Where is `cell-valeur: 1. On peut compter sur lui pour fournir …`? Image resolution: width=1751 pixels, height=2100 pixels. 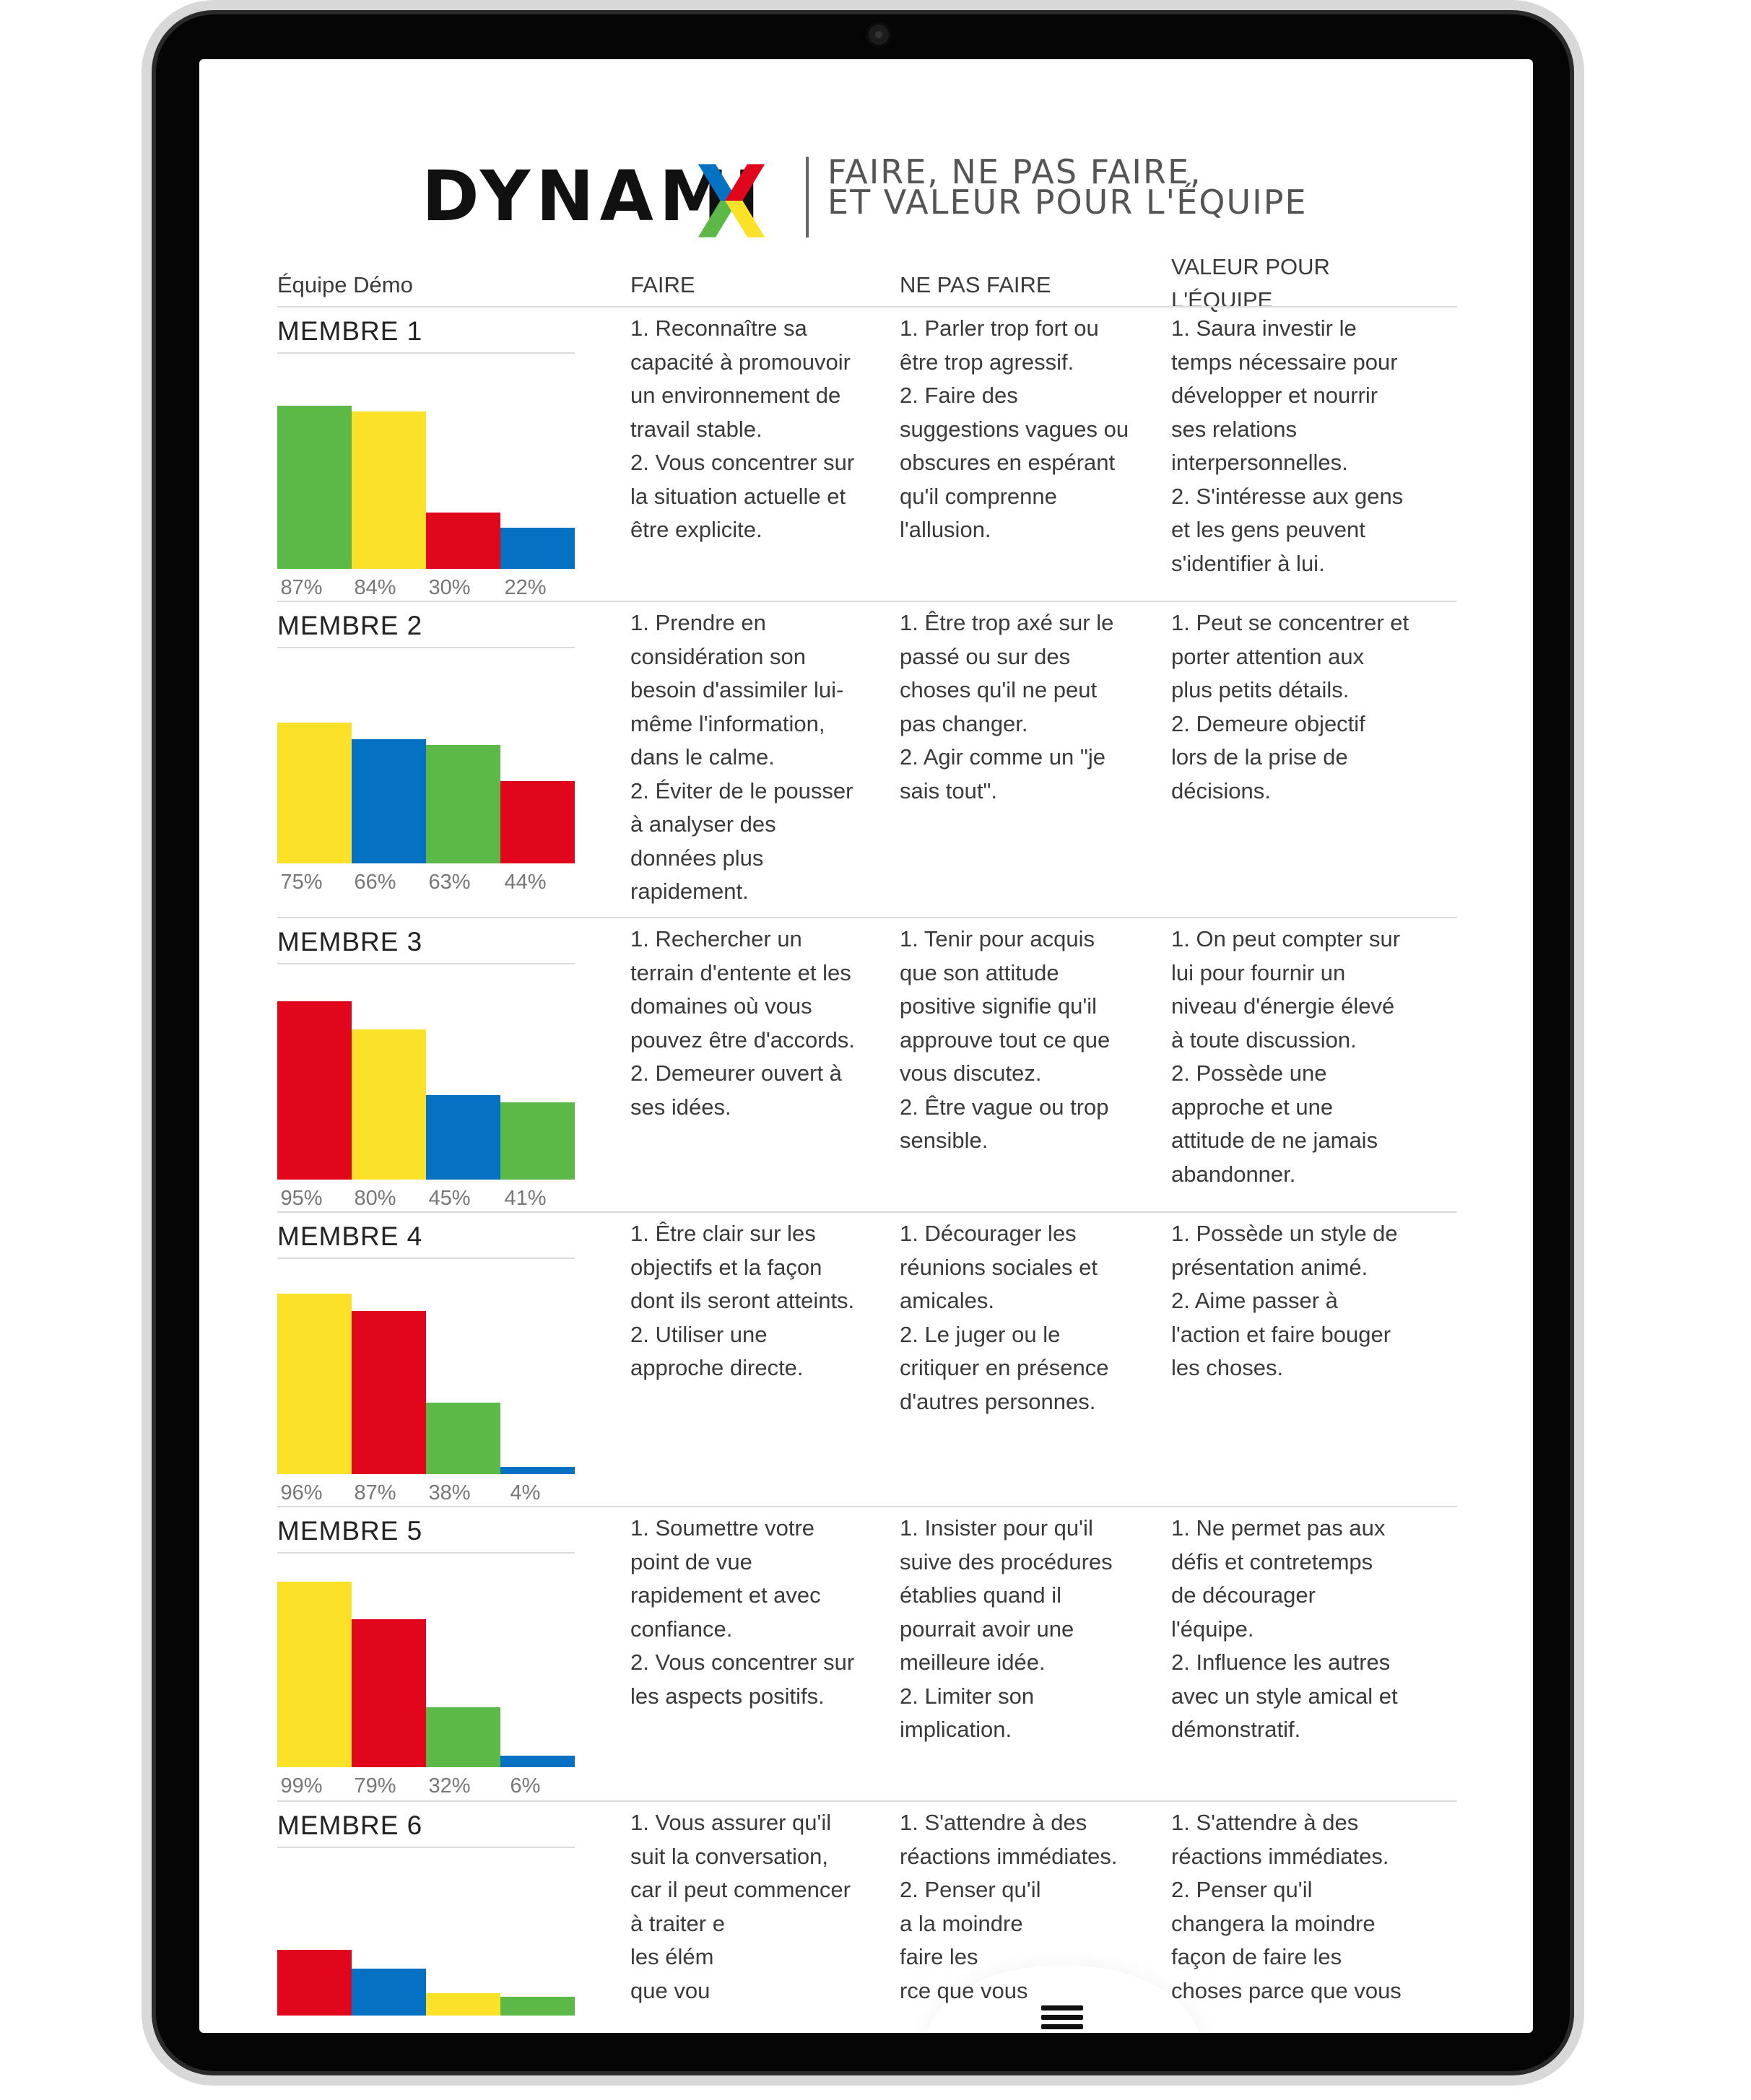
cell-valeur: 1. On peut compter sur lui pour fournir … is located at coordinates (1286, 1056).